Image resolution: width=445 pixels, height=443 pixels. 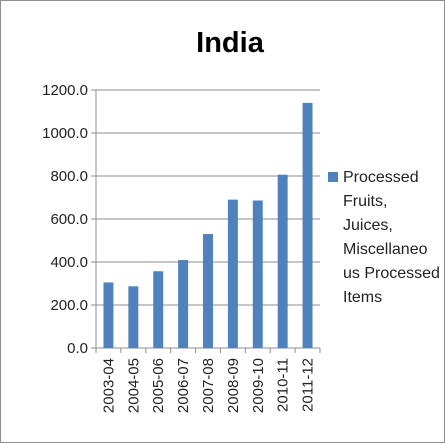 I want to click on x-tick-label: 2006-07, so click(x=183, y=385).